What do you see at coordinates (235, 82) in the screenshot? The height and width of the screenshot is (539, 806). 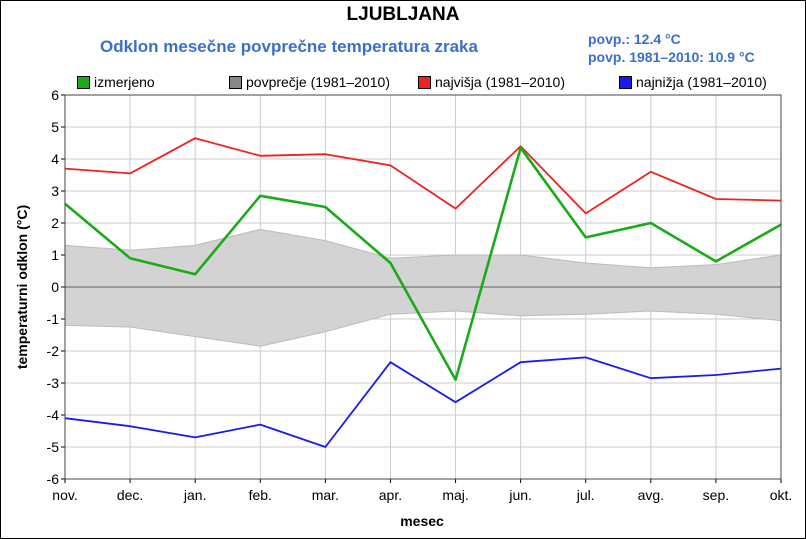 I see `legend-swatch-band` at bounding box center [235, 82].